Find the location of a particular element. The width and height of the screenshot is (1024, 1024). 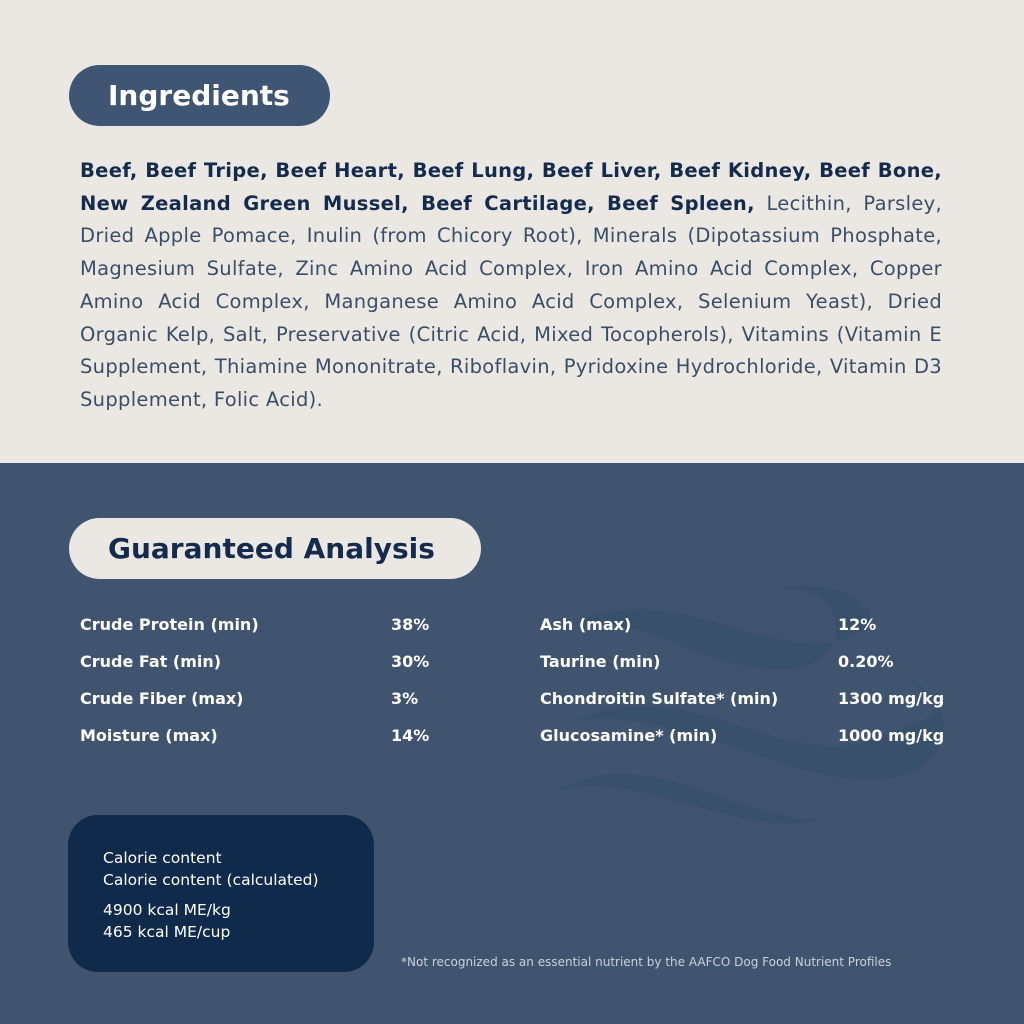

nutrient-value: 1300 mg/kg is located at coordinates (891, 698).